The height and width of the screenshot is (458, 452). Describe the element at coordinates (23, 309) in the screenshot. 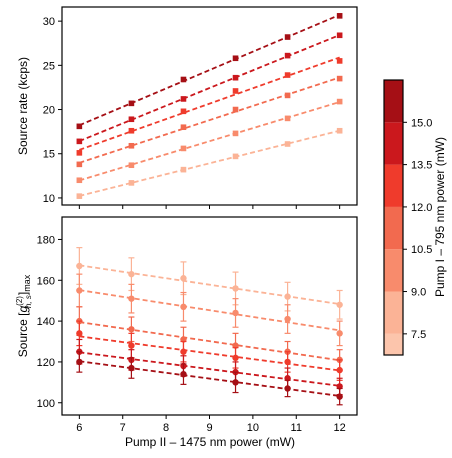

I see `y-axis-title-g: g` at that location.